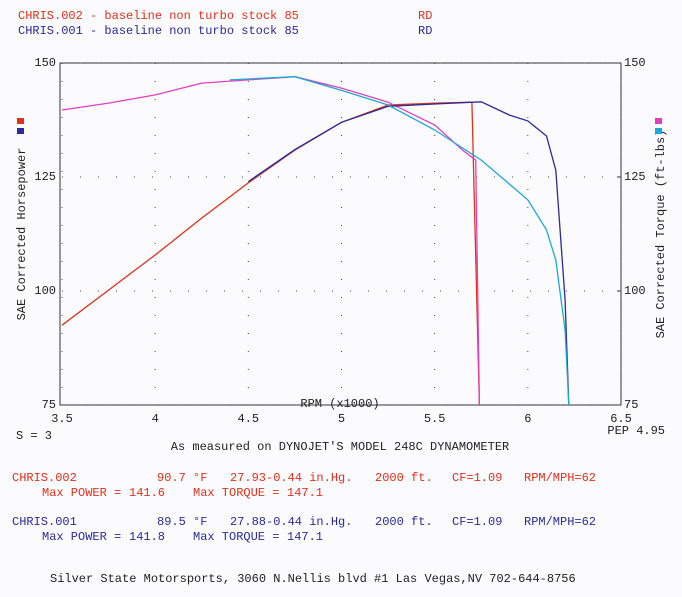 The height and width of the screenshot is (597, 682). What do you see at coordinates (435, 419) in the screenshot?
I see `x-tick-label: 5.5` at bounding box center [435, 419].